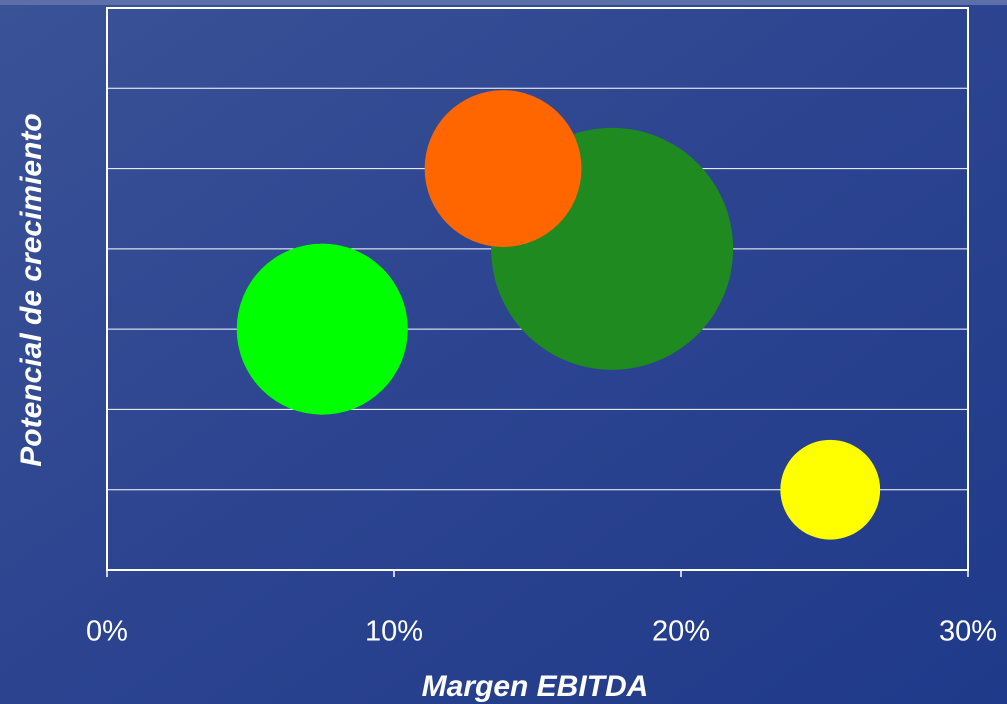 Image resolution: width=1007 pixels, height=704 pixels. Describe the element at coordinates (681, 632) in the screenshot. I see `x-tick-label: 20%` at that location.